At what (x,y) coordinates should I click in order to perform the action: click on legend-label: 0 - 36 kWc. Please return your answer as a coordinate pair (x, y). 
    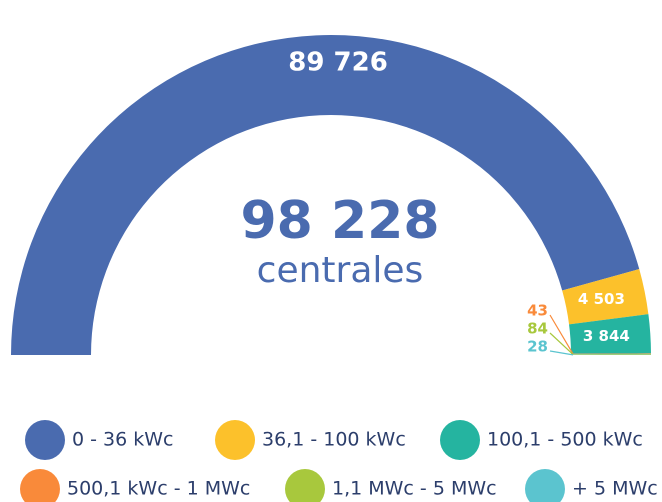
    Looking at the image, I should click on (122, 440).